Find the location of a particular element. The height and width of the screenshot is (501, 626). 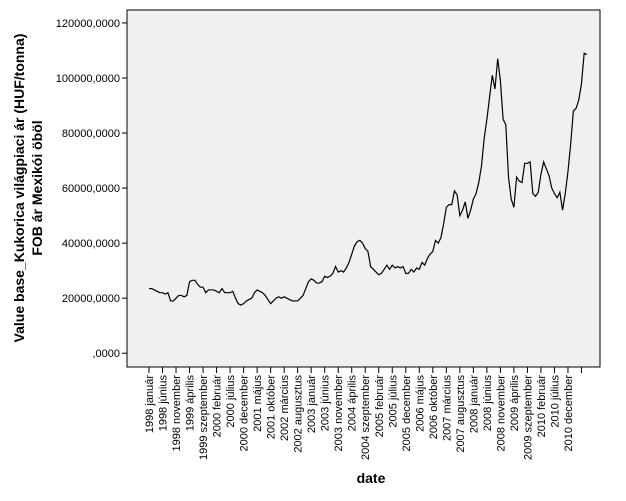

x-tick-label: 2010 július is located at coordinates (555, 401).